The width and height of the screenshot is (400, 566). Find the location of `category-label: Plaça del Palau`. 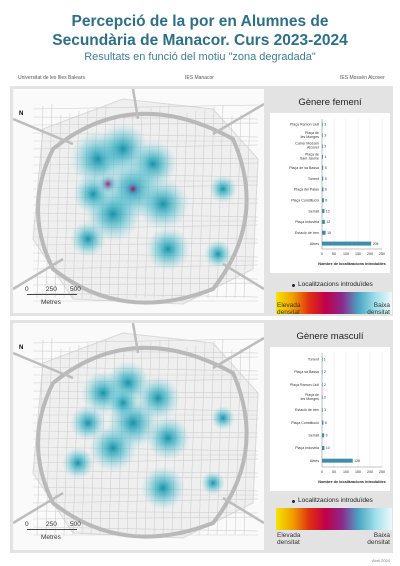

category-label: Plaça del Palau is located at coordinates (306, 190).